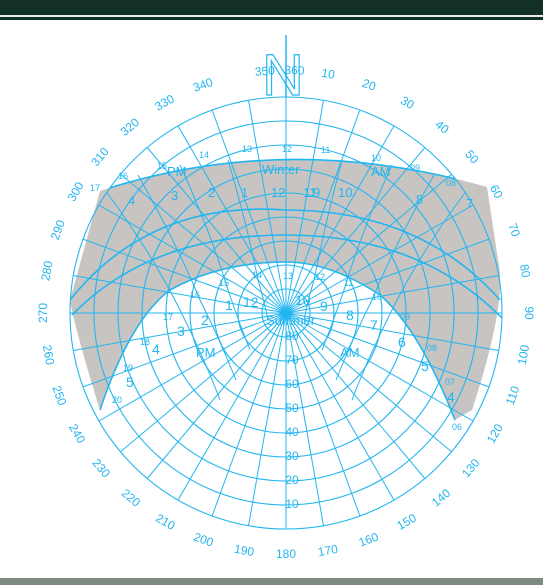 The height and width of the screenshot is (585, 543). What do you see at coordinates (292, 336) in the screenshot?
I see `altitude-label: 80` at bounding box center [292, 336].